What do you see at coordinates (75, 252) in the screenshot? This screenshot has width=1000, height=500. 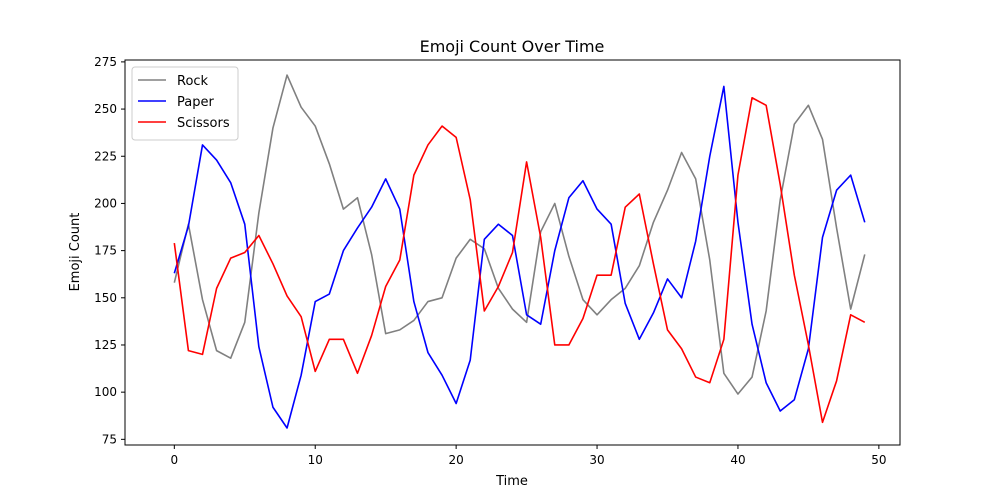 I see `y-axis-label: Emoji Count` at bounding box center [75, 252].